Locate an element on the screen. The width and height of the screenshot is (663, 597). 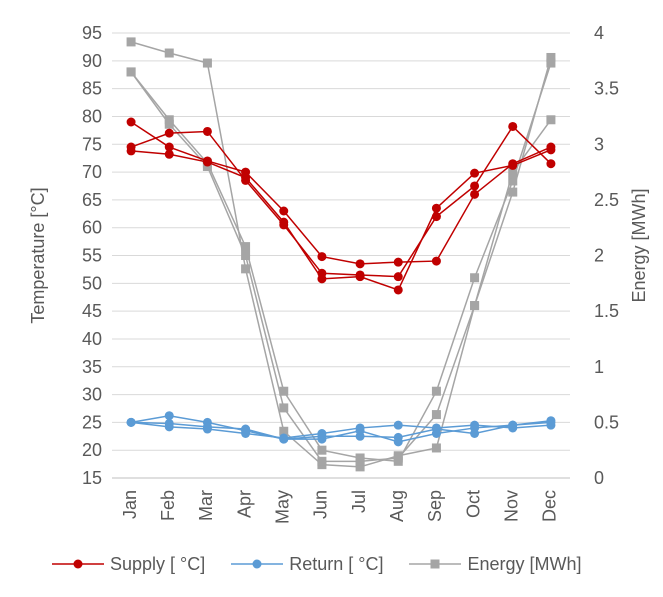
y-right-tick-label: 3 is located at coordinates (599, 144).